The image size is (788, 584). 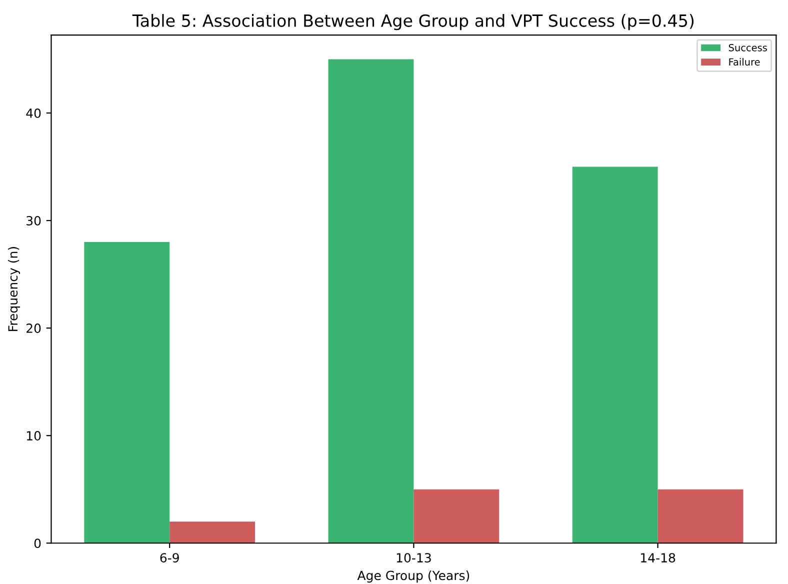 What do you see at coordinates (37, 543) in the screenshot?
I see `y-tick-label: 0` at bounding box center [37, 543].